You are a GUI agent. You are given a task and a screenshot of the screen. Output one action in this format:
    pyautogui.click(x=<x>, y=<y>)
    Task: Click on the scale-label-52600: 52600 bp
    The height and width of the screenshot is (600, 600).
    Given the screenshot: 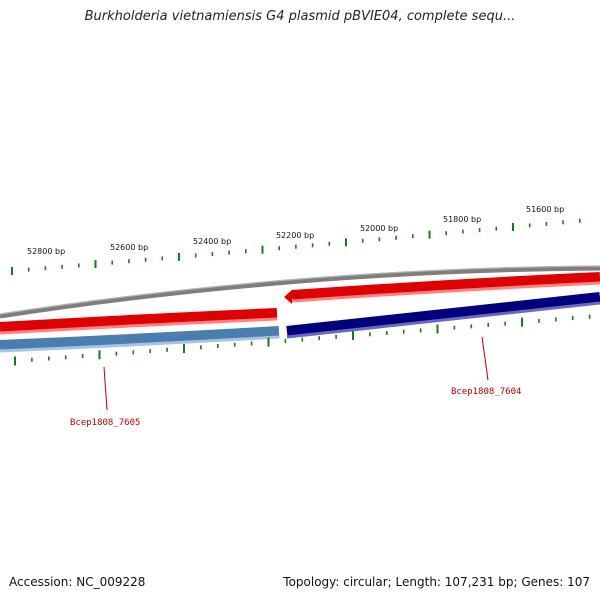 What is the action you would take?
    pyautogui.click(x=129, y=247)
    